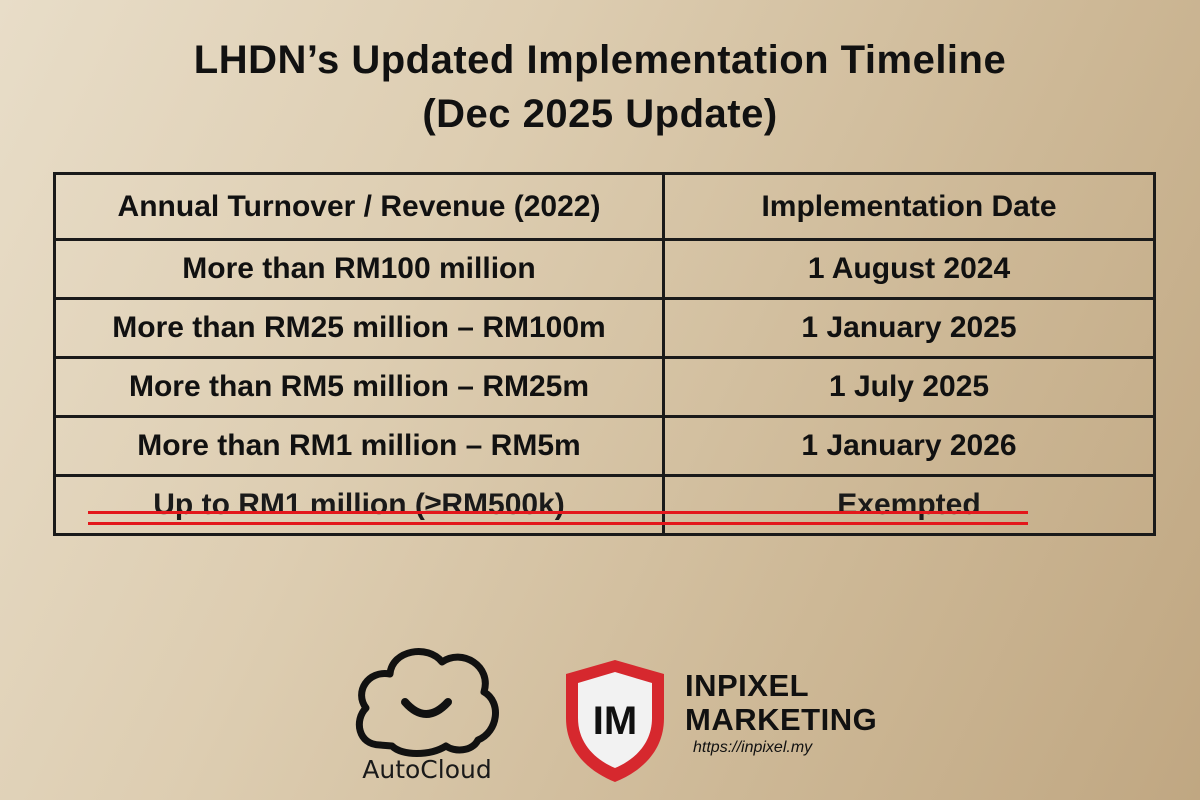 The height and width of the screenshot is (800, 1200). Describe the element at coordinates (909, 206) in the screenshot. I see `header-implementation-date: Implementation Date` at that location.